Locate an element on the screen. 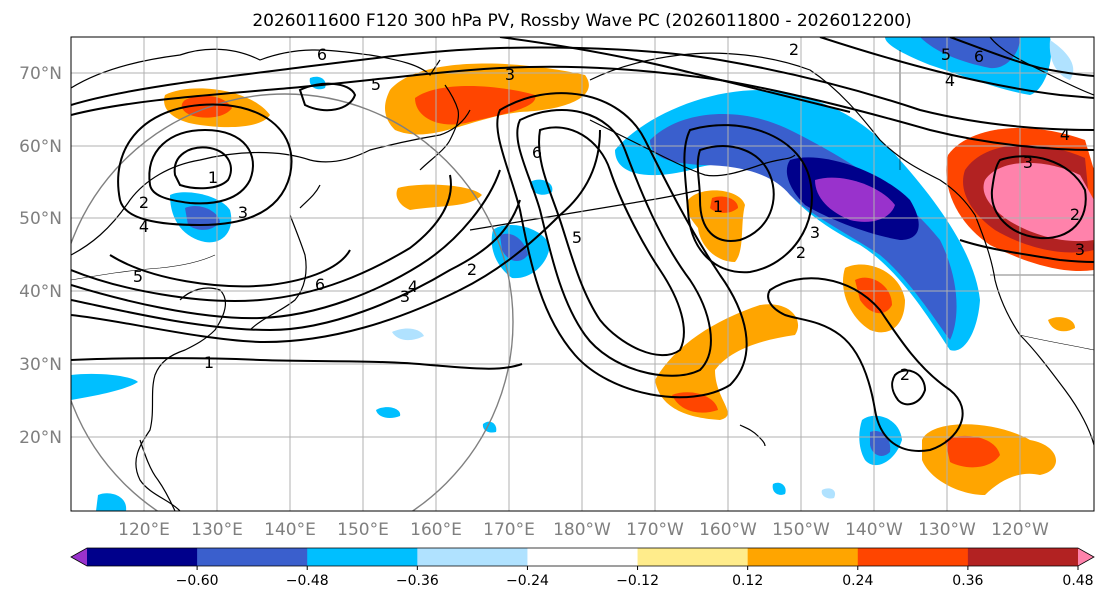  shade-positive-bering-core is located at coordinates (475, 105).